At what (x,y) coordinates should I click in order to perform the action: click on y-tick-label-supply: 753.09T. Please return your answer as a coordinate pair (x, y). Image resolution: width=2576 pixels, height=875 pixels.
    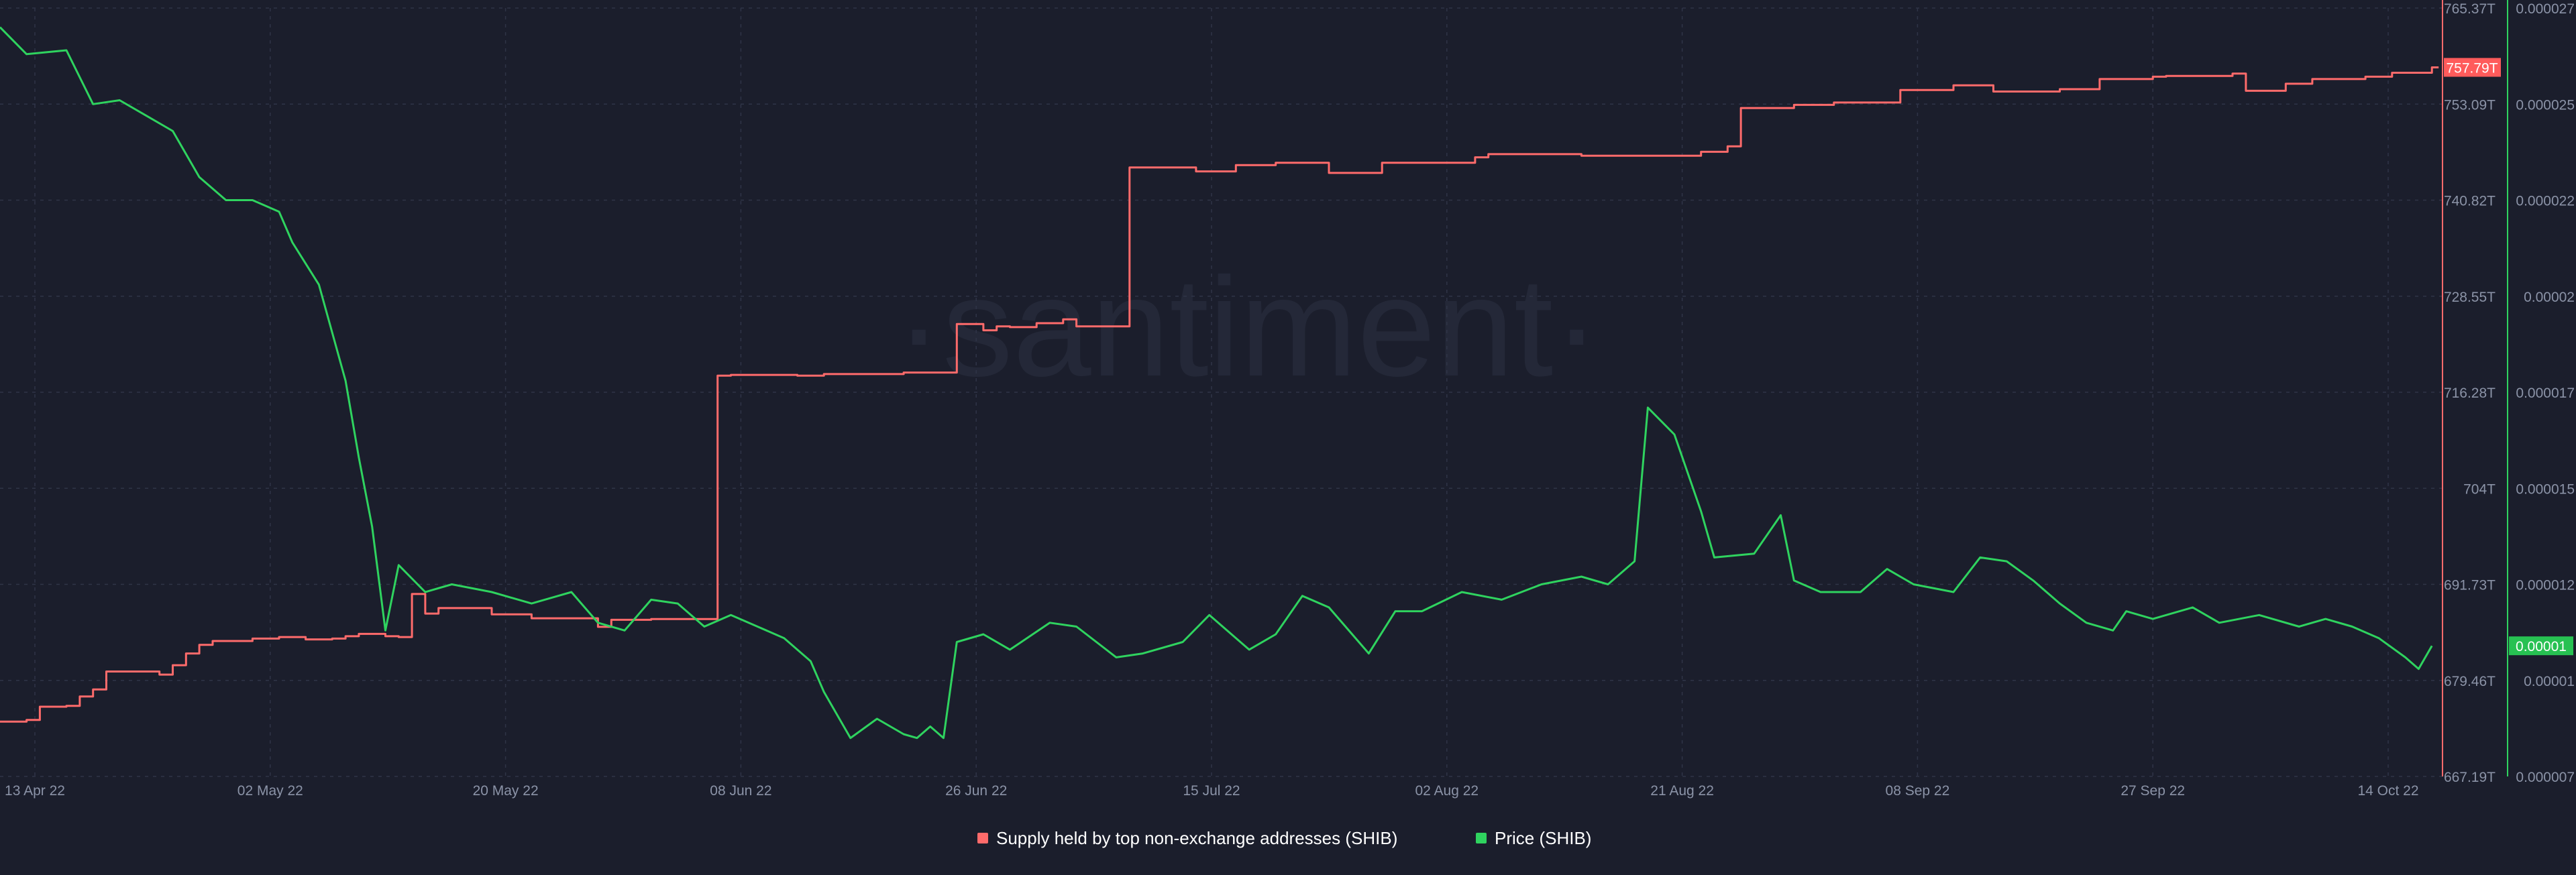
    Looking at the image, I should click on (2470, 105).